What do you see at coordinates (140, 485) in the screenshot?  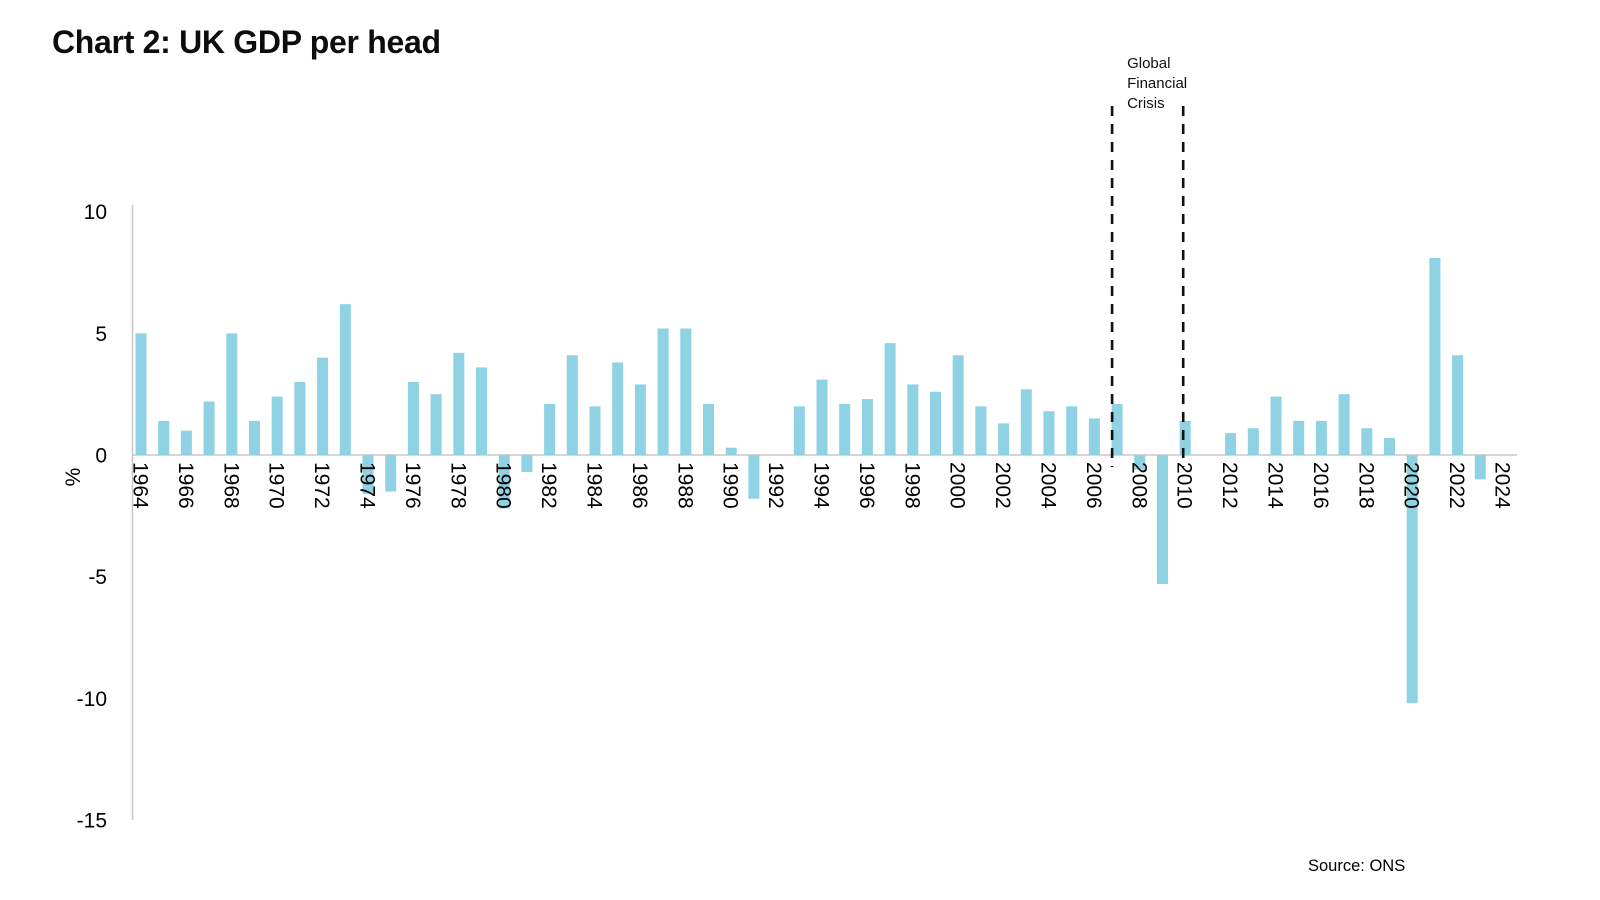 I see `x-tick-label-1964: 1964` at bounding box center [140, 485].